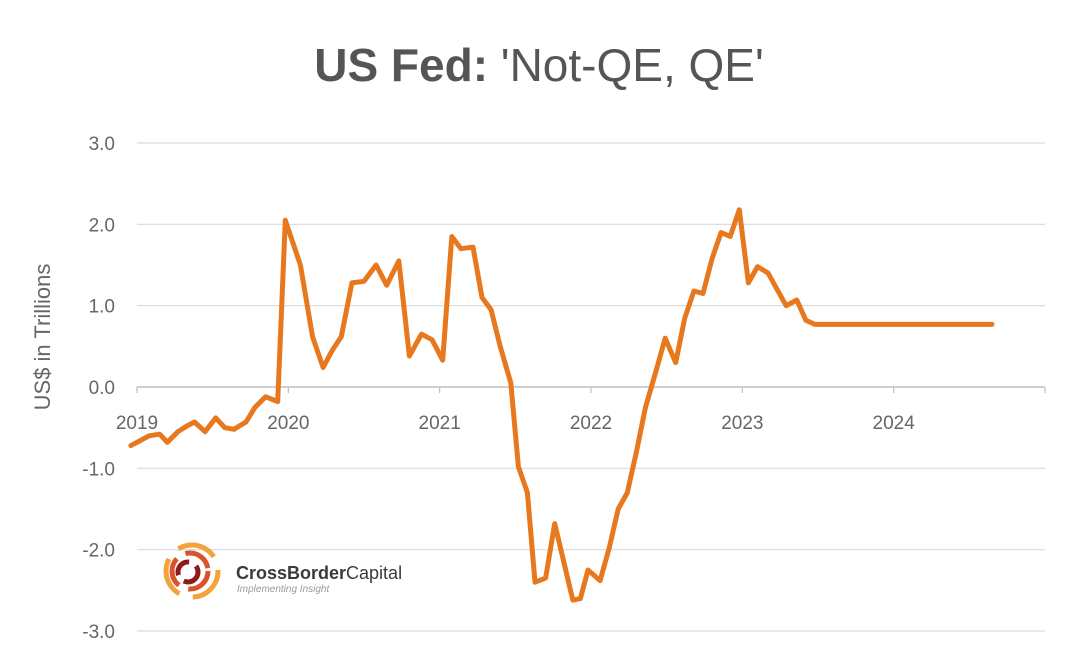 The width and height of the screenshot is (1078, 668). What do you see at coordinates (102, 225) in the screenshot?
I see `y-tick-label: 2.0` at bounding box center [102, 225].